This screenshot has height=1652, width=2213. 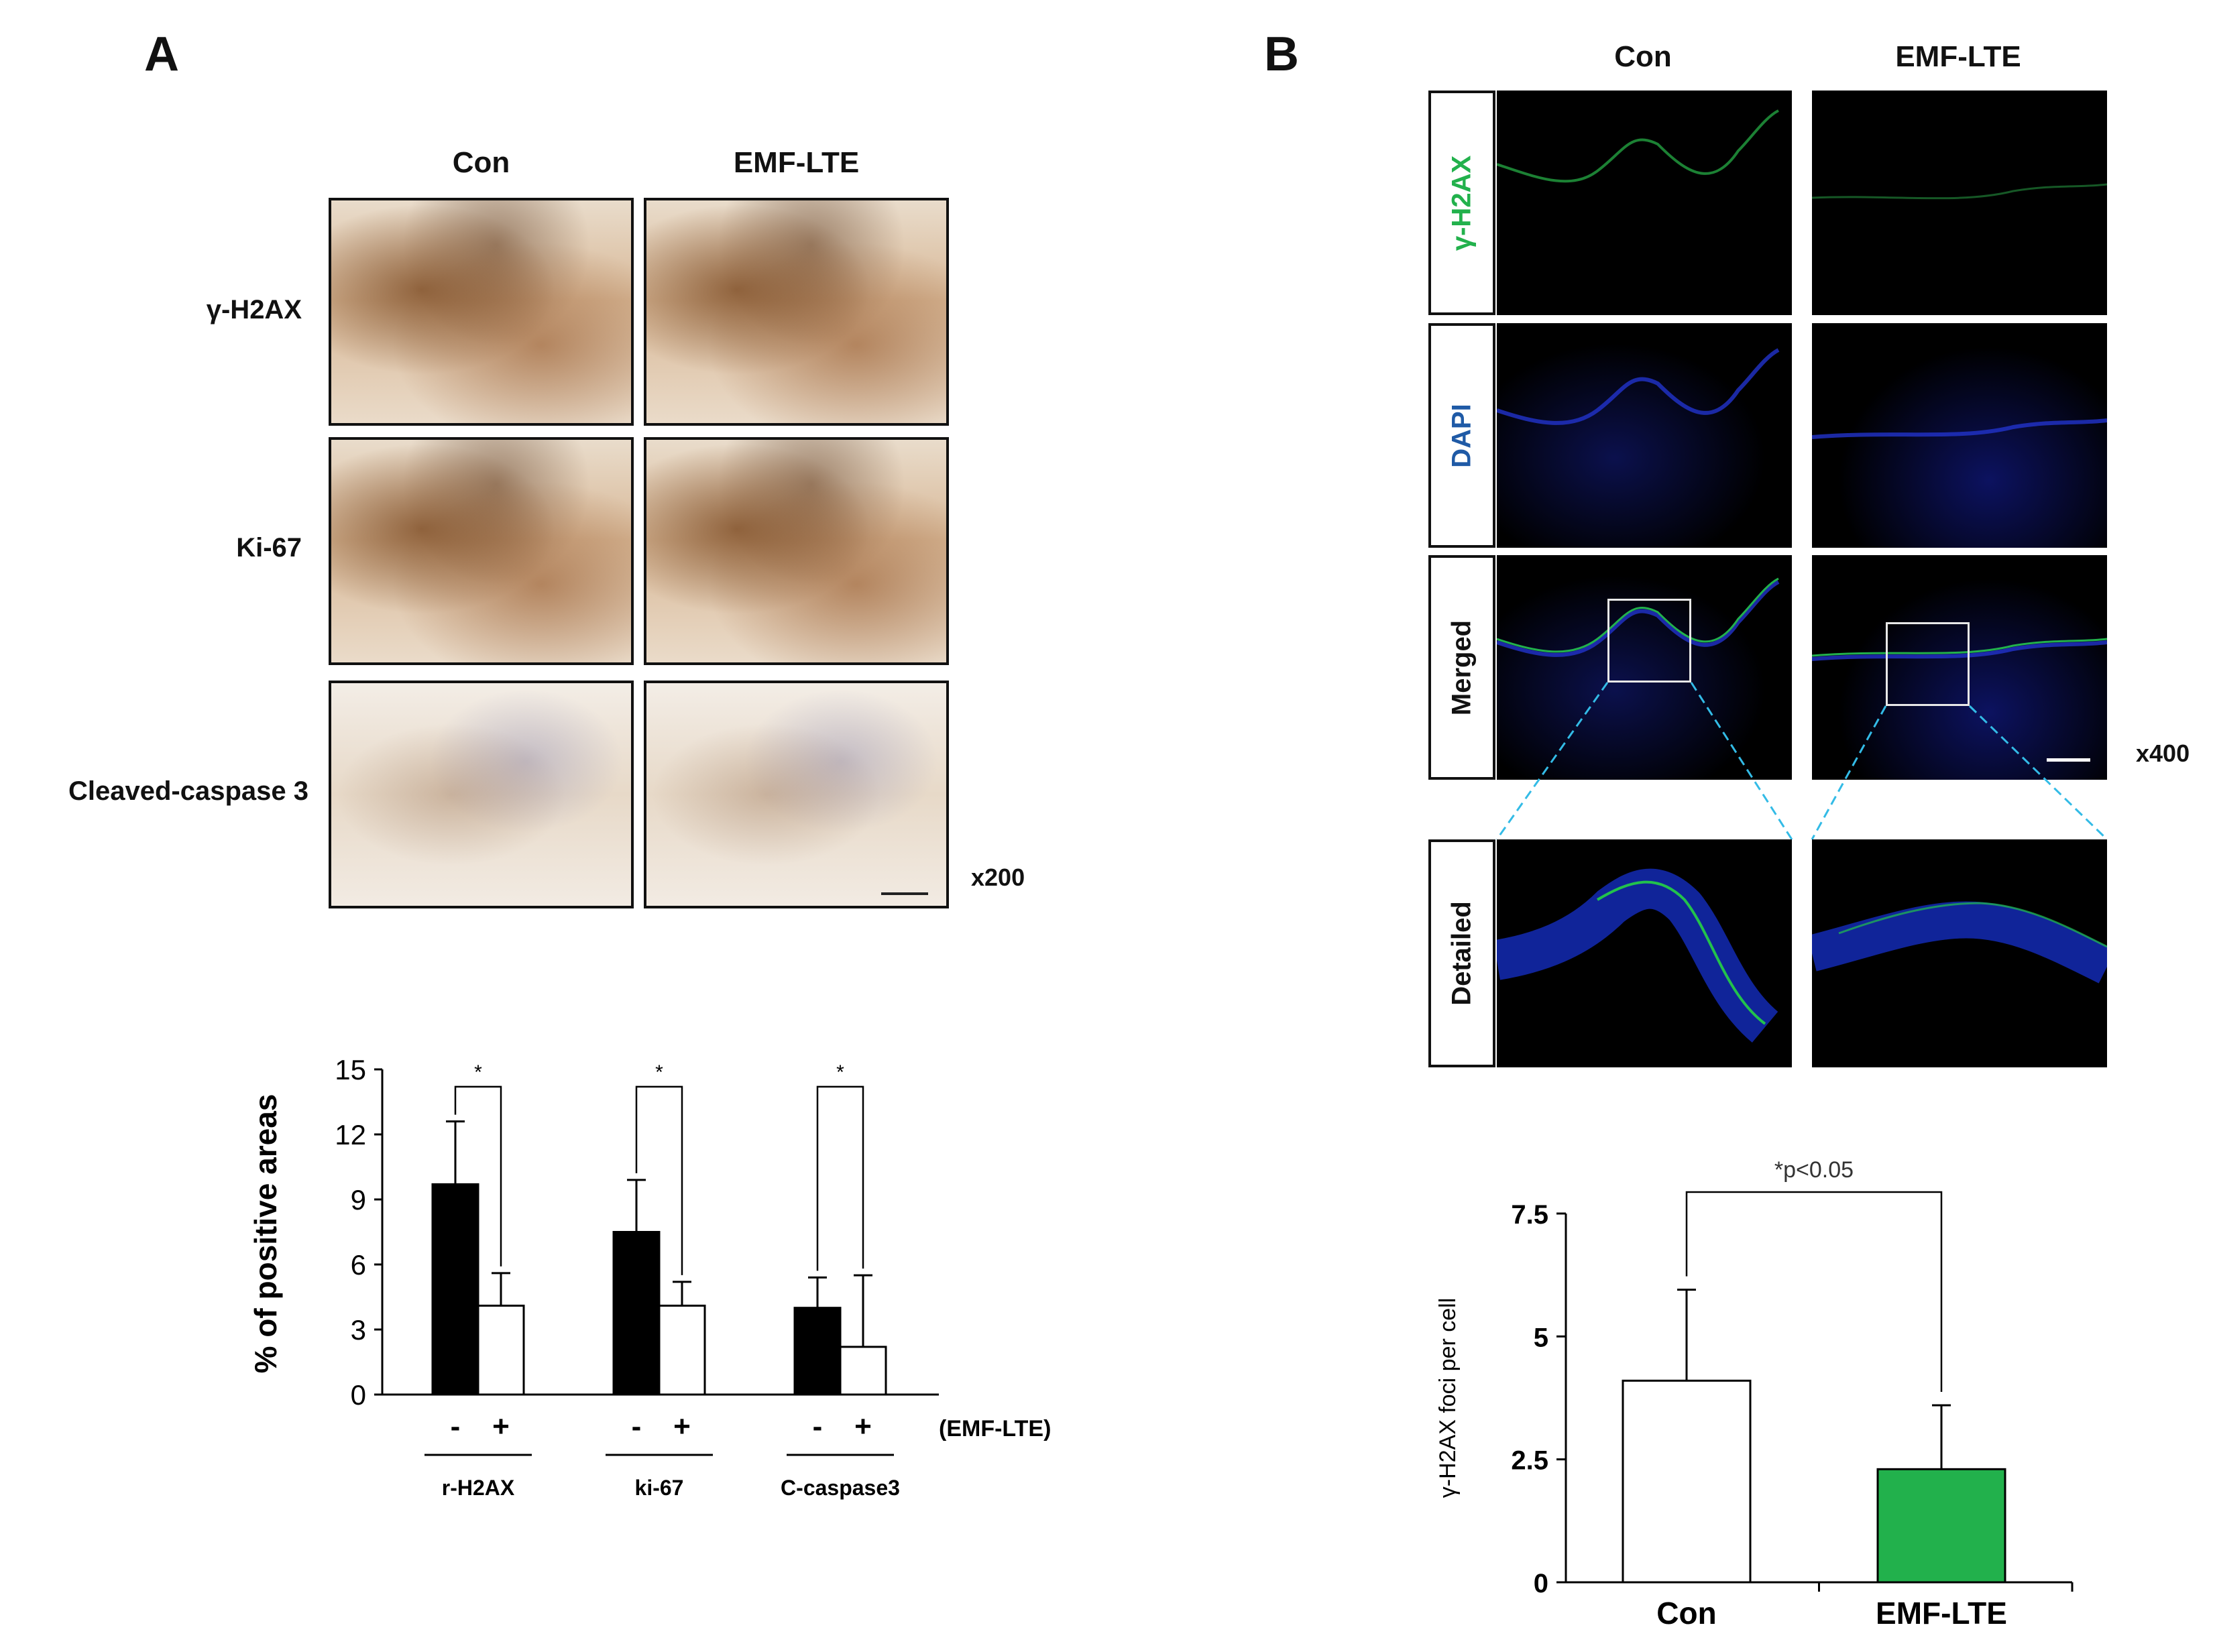 What do you see at coordinates (350, 1069) in the screenshot?
I see `y-tick-label: 15` at bounding box center [350, 1069].